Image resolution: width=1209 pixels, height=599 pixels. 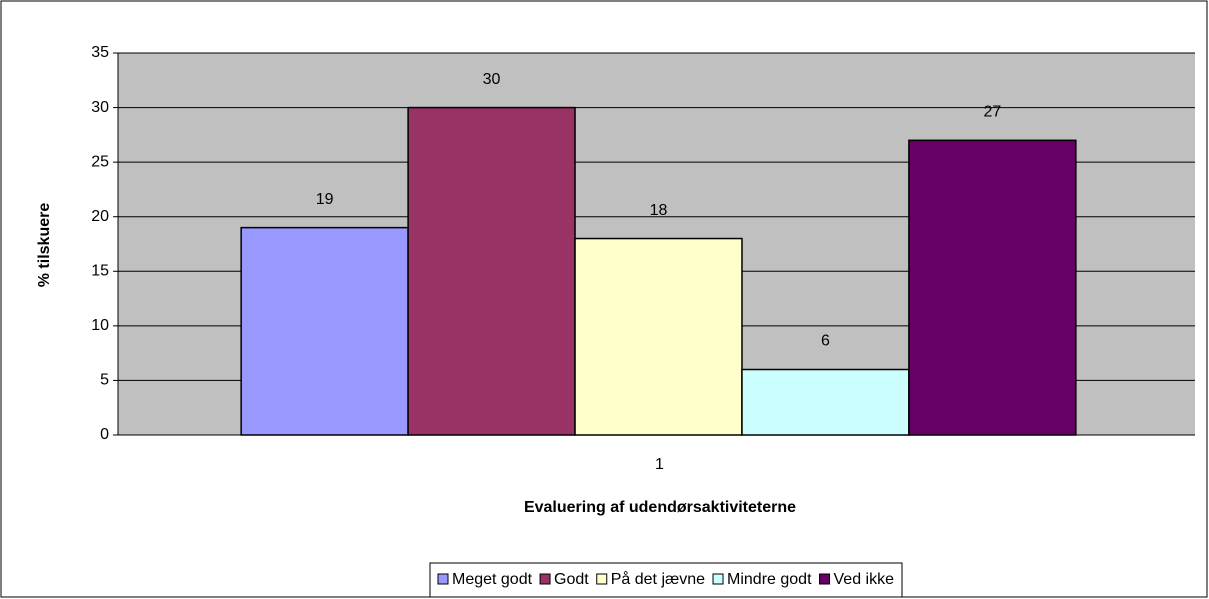 What do you see at coordinates (571, 579) in the screenshot?
I see `legend-label: Godt` at bounding box center [571, 579].